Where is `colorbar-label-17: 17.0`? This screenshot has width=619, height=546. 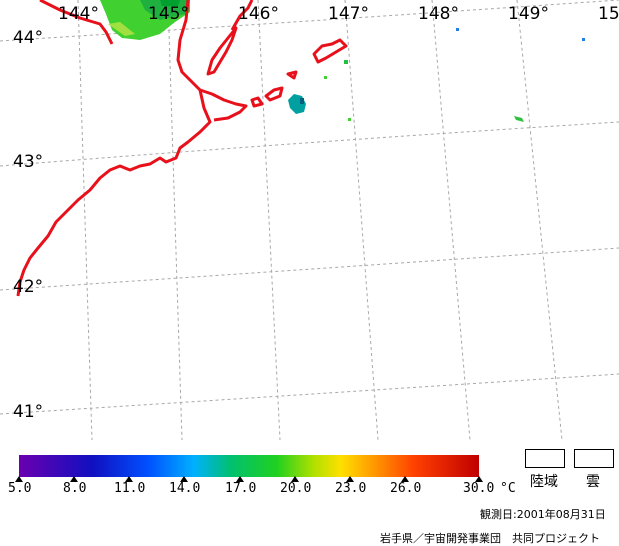
colorbar-label-17: 17.0 is located at coordinates (241, 488).